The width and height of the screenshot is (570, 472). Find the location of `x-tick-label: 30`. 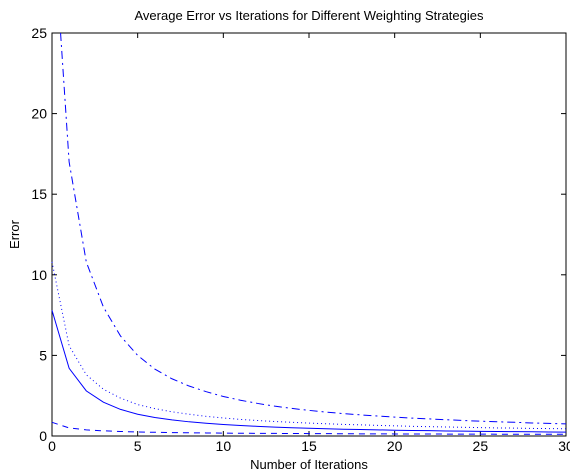

x-tick-label: 30 is located at coordinates (564, 446).